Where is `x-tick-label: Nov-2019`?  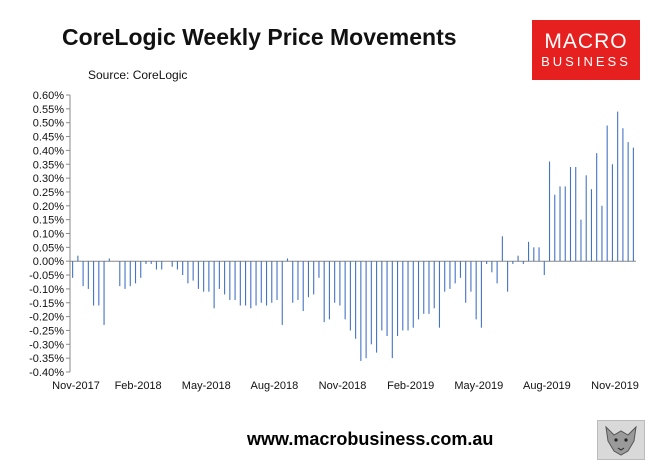
x-tick-label: Nov-2019 is located at coordinates (615, 386).